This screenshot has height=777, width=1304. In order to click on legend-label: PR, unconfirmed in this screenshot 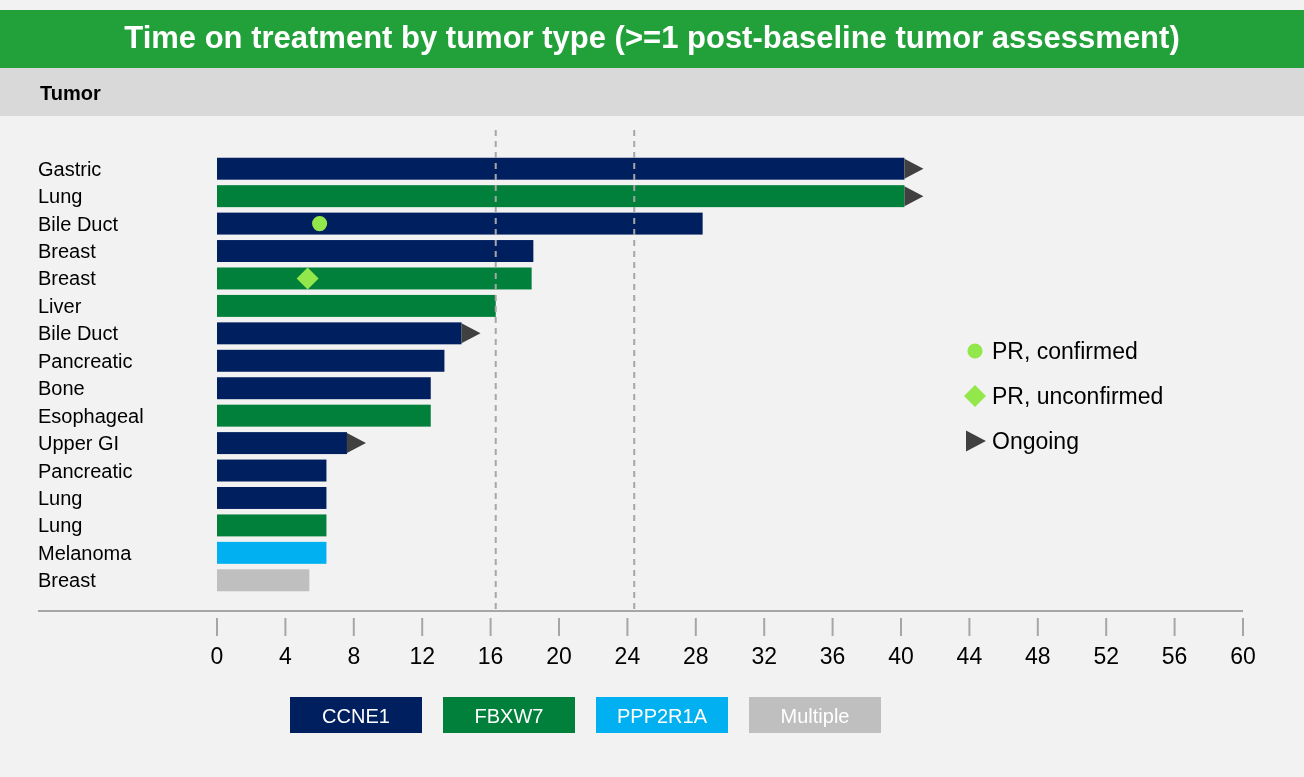, I will do `click(1078, 396)`.